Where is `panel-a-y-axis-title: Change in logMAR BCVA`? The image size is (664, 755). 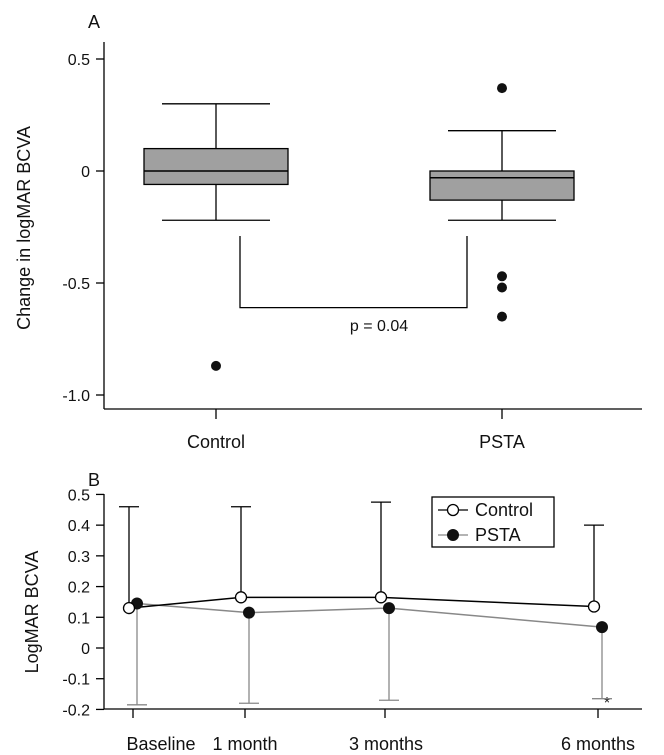
panel-a-y-axis-title: Change in logMAR BCVA is located at coordinates (24, 228).